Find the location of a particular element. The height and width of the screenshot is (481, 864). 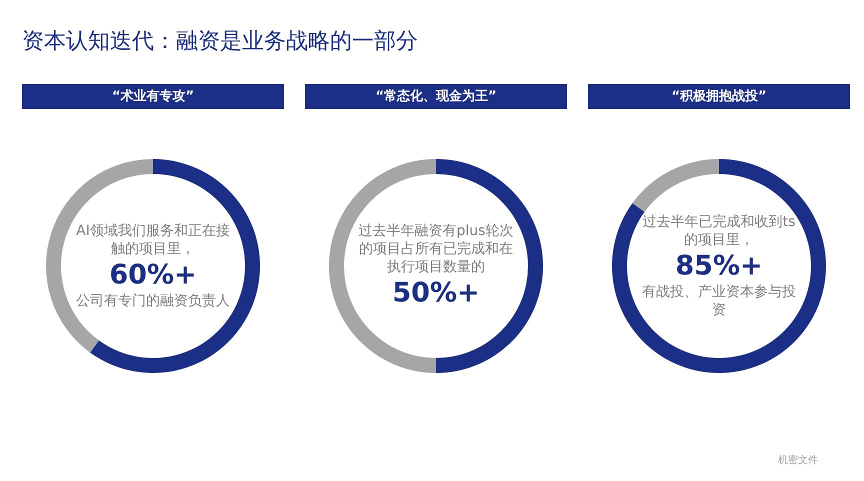

chart-title: “常态化、现金为王” is located at coordinates (436, 96).